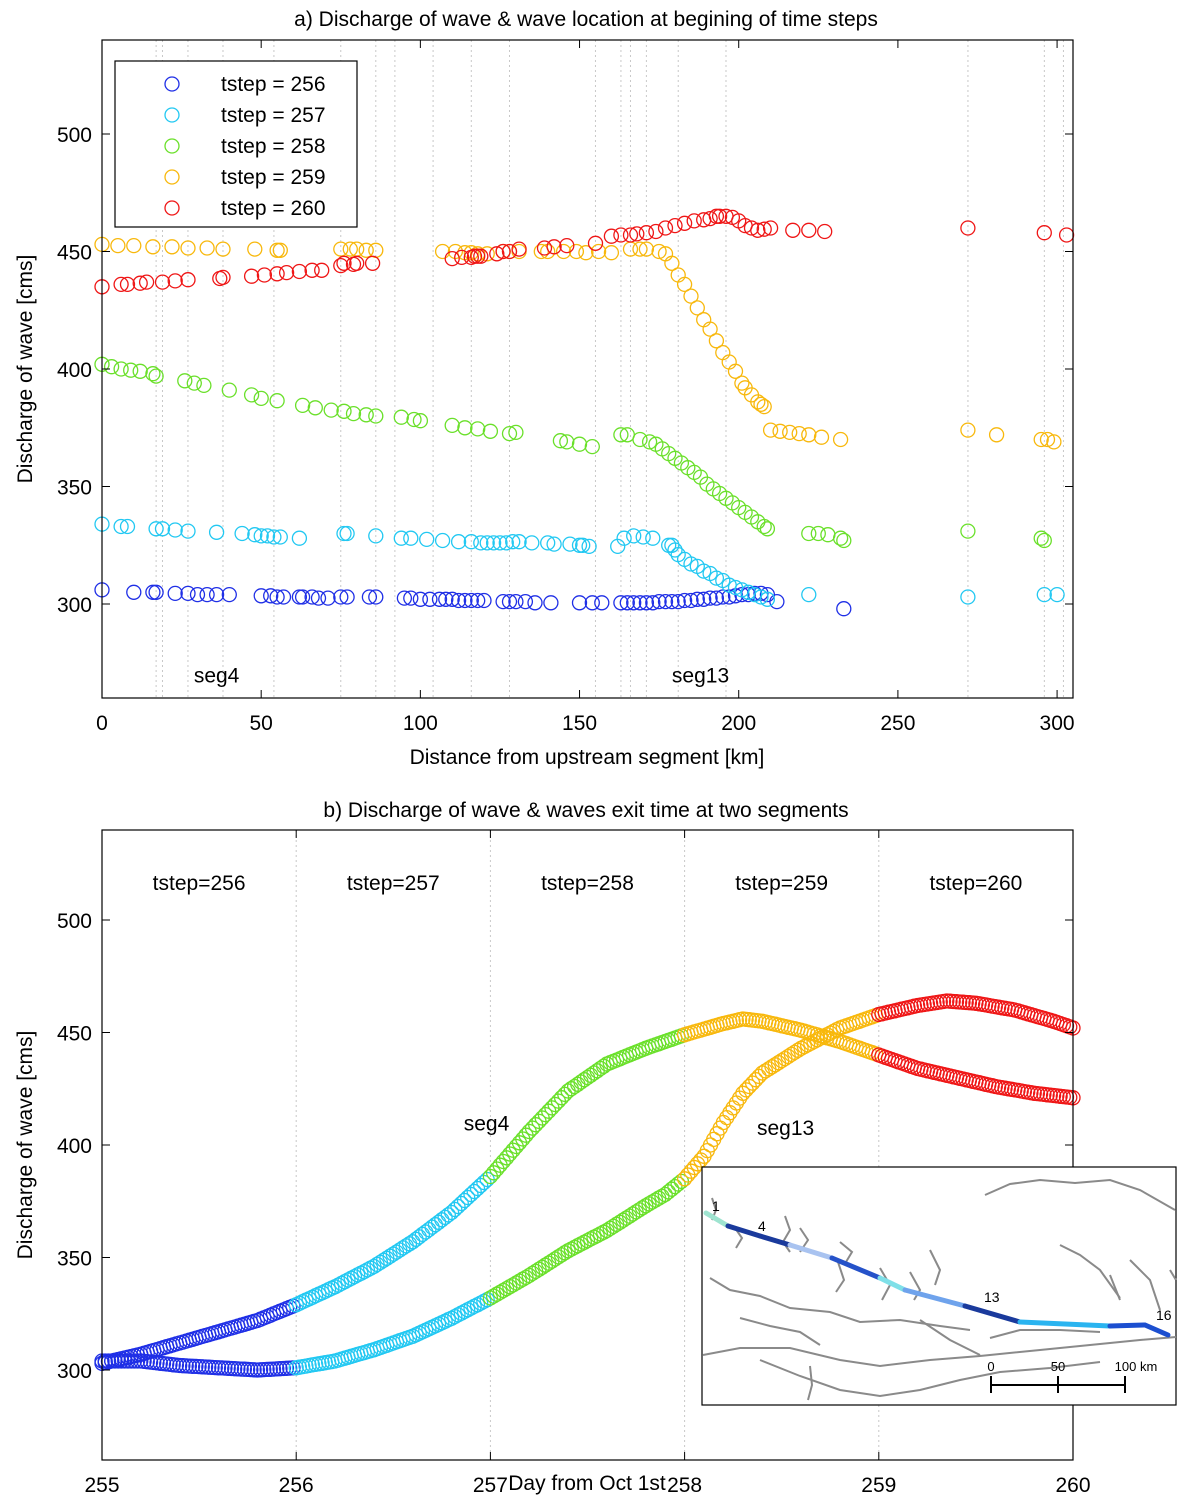 Image resolution: width=1179 pixels, height=1499 pixels. What do you see at coordinates (1136, 1366) in the screenshot?
I see `inset-scale-100: 100 km` at bounding box center [1136, 1366].